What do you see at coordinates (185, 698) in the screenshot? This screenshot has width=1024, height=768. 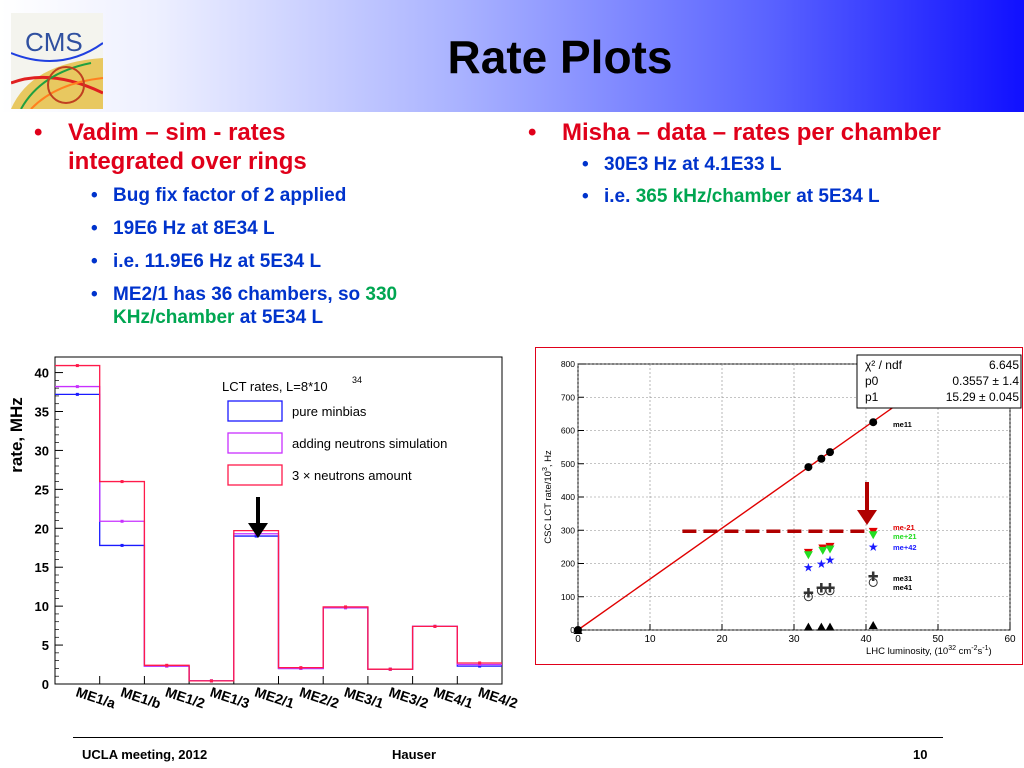 I see `hist-category-label: ME1/2` at bounding box center [185, 698].